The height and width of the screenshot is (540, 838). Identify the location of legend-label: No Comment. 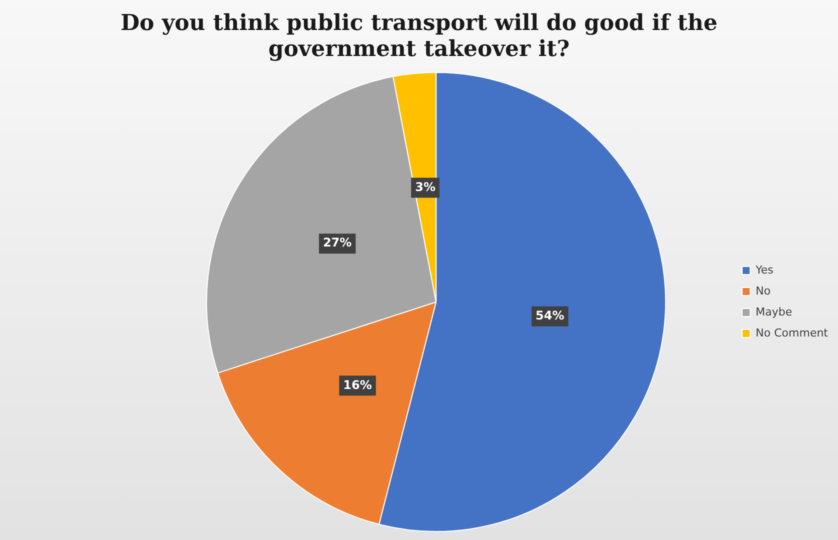
(792, 333).